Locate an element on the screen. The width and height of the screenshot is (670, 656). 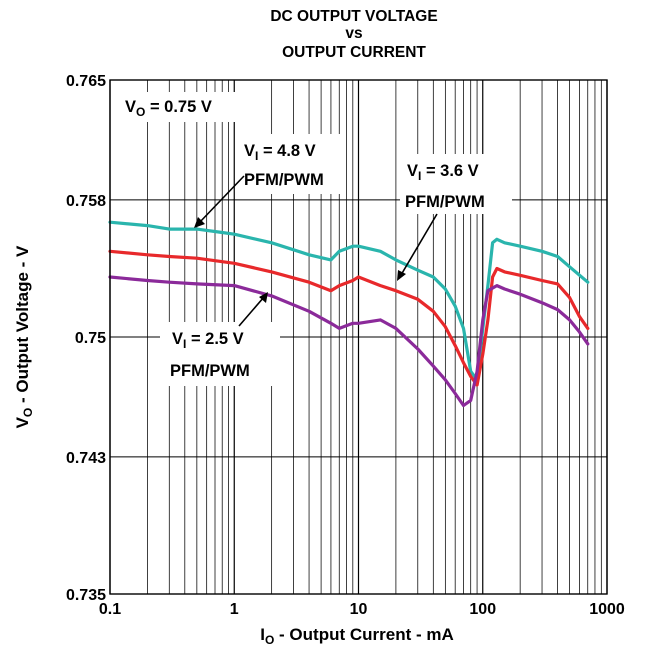
annotation-vi-4-8-rest: = 4.8 V is located at coordinates (286, 151).